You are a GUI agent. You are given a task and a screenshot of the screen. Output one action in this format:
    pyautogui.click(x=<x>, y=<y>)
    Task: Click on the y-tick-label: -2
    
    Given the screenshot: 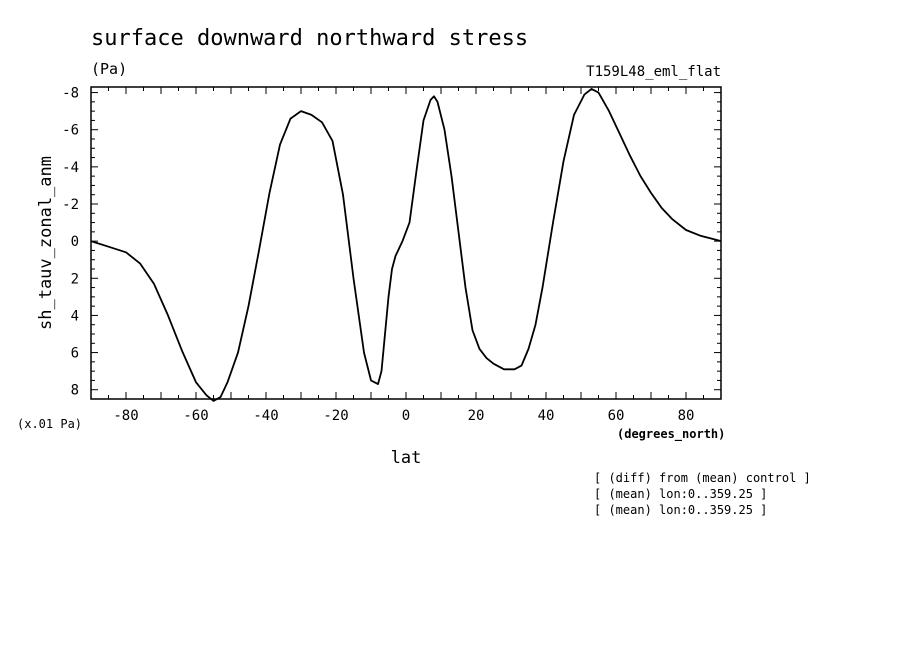 What is the action you would take?
    pyautogui.click(x=70, y=205)
    